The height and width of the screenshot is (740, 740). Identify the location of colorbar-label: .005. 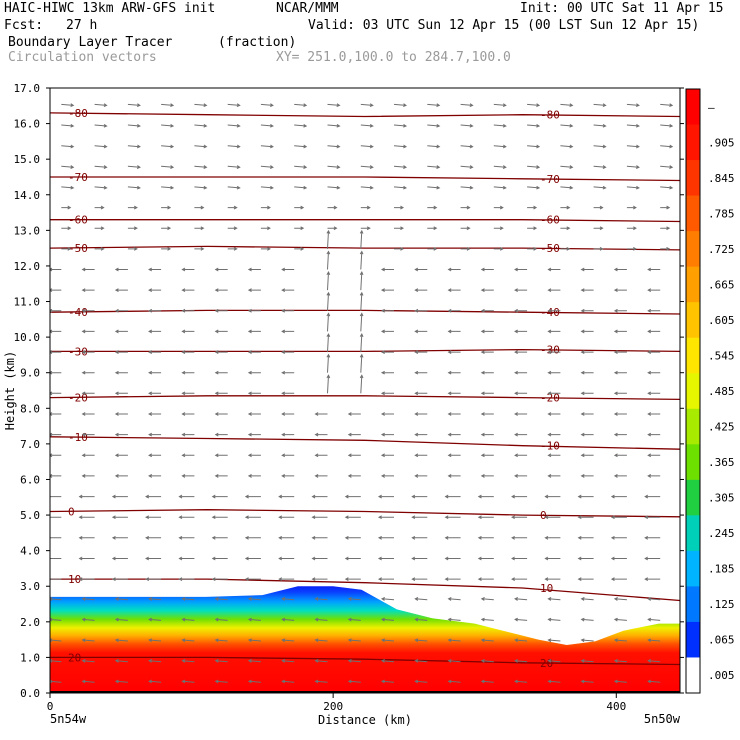
(721, 675).